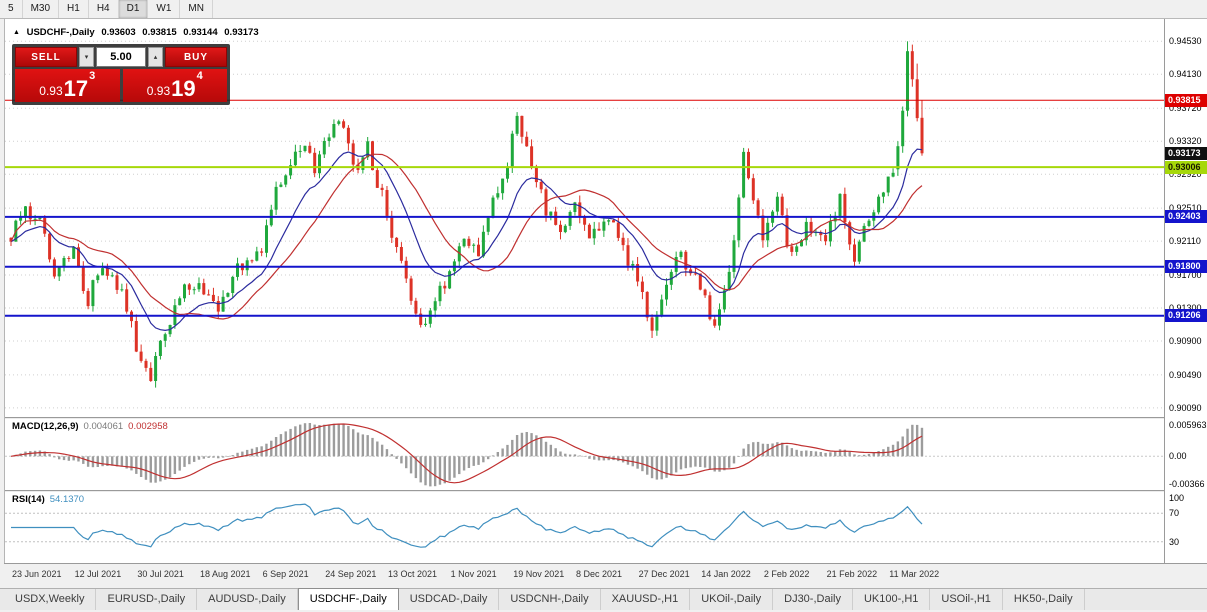  I want to click on chart-tab-audusd-daily: AUDUSD-,Daily, so click(247, 599).